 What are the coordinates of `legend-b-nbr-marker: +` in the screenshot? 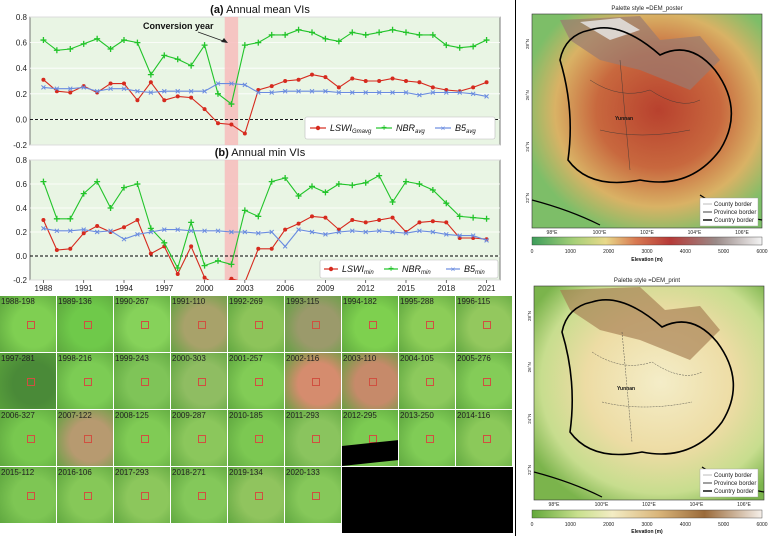 It's located at (391, 269).